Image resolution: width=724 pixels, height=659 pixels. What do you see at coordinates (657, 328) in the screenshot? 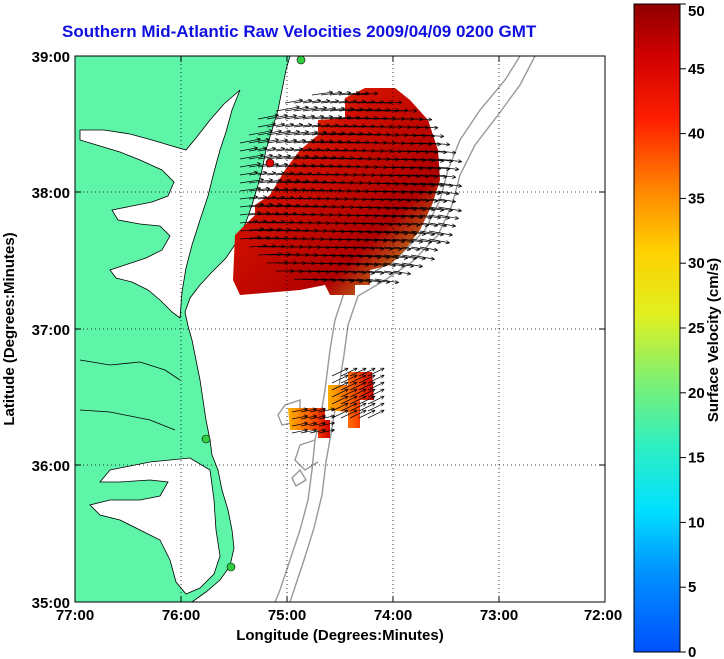
I see `colorbar` at bounding box center [657, 328].